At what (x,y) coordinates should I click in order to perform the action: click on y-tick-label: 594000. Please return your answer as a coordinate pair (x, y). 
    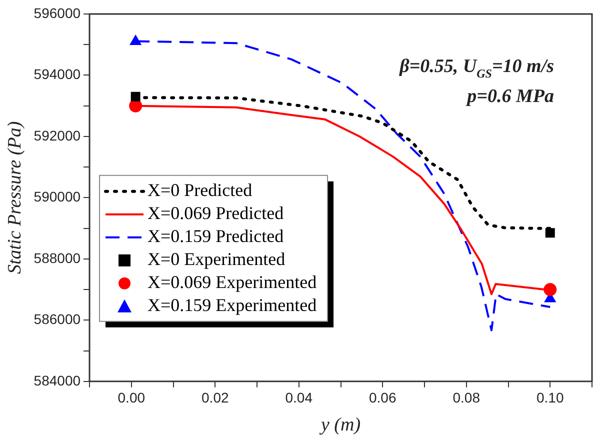
    Looking at the image, I should click on (57, 74).